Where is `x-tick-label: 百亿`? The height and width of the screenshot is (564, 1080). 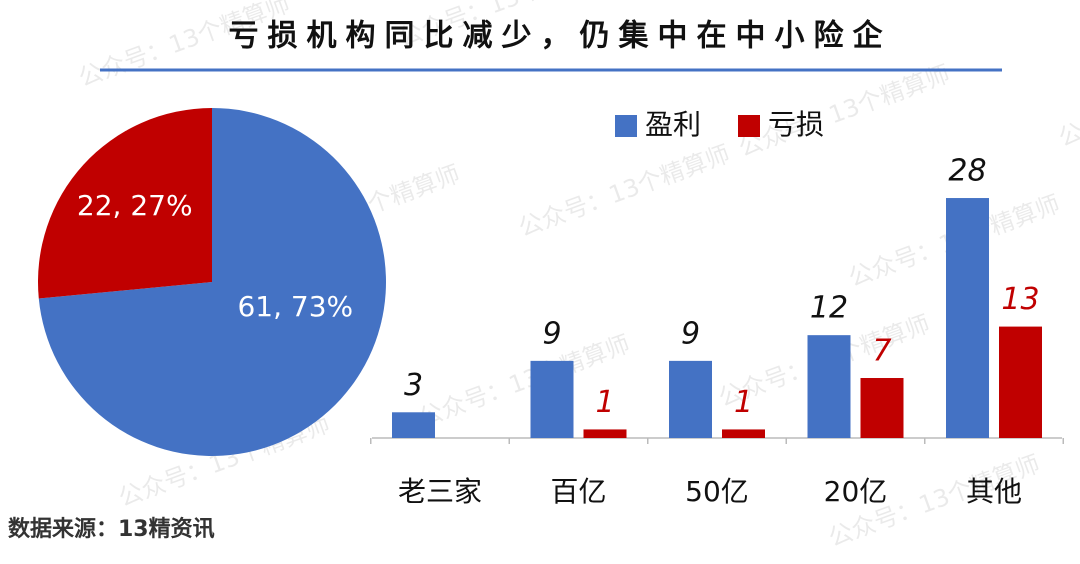
x-tick-label: 百亿 is located at coordinates (578, 491).